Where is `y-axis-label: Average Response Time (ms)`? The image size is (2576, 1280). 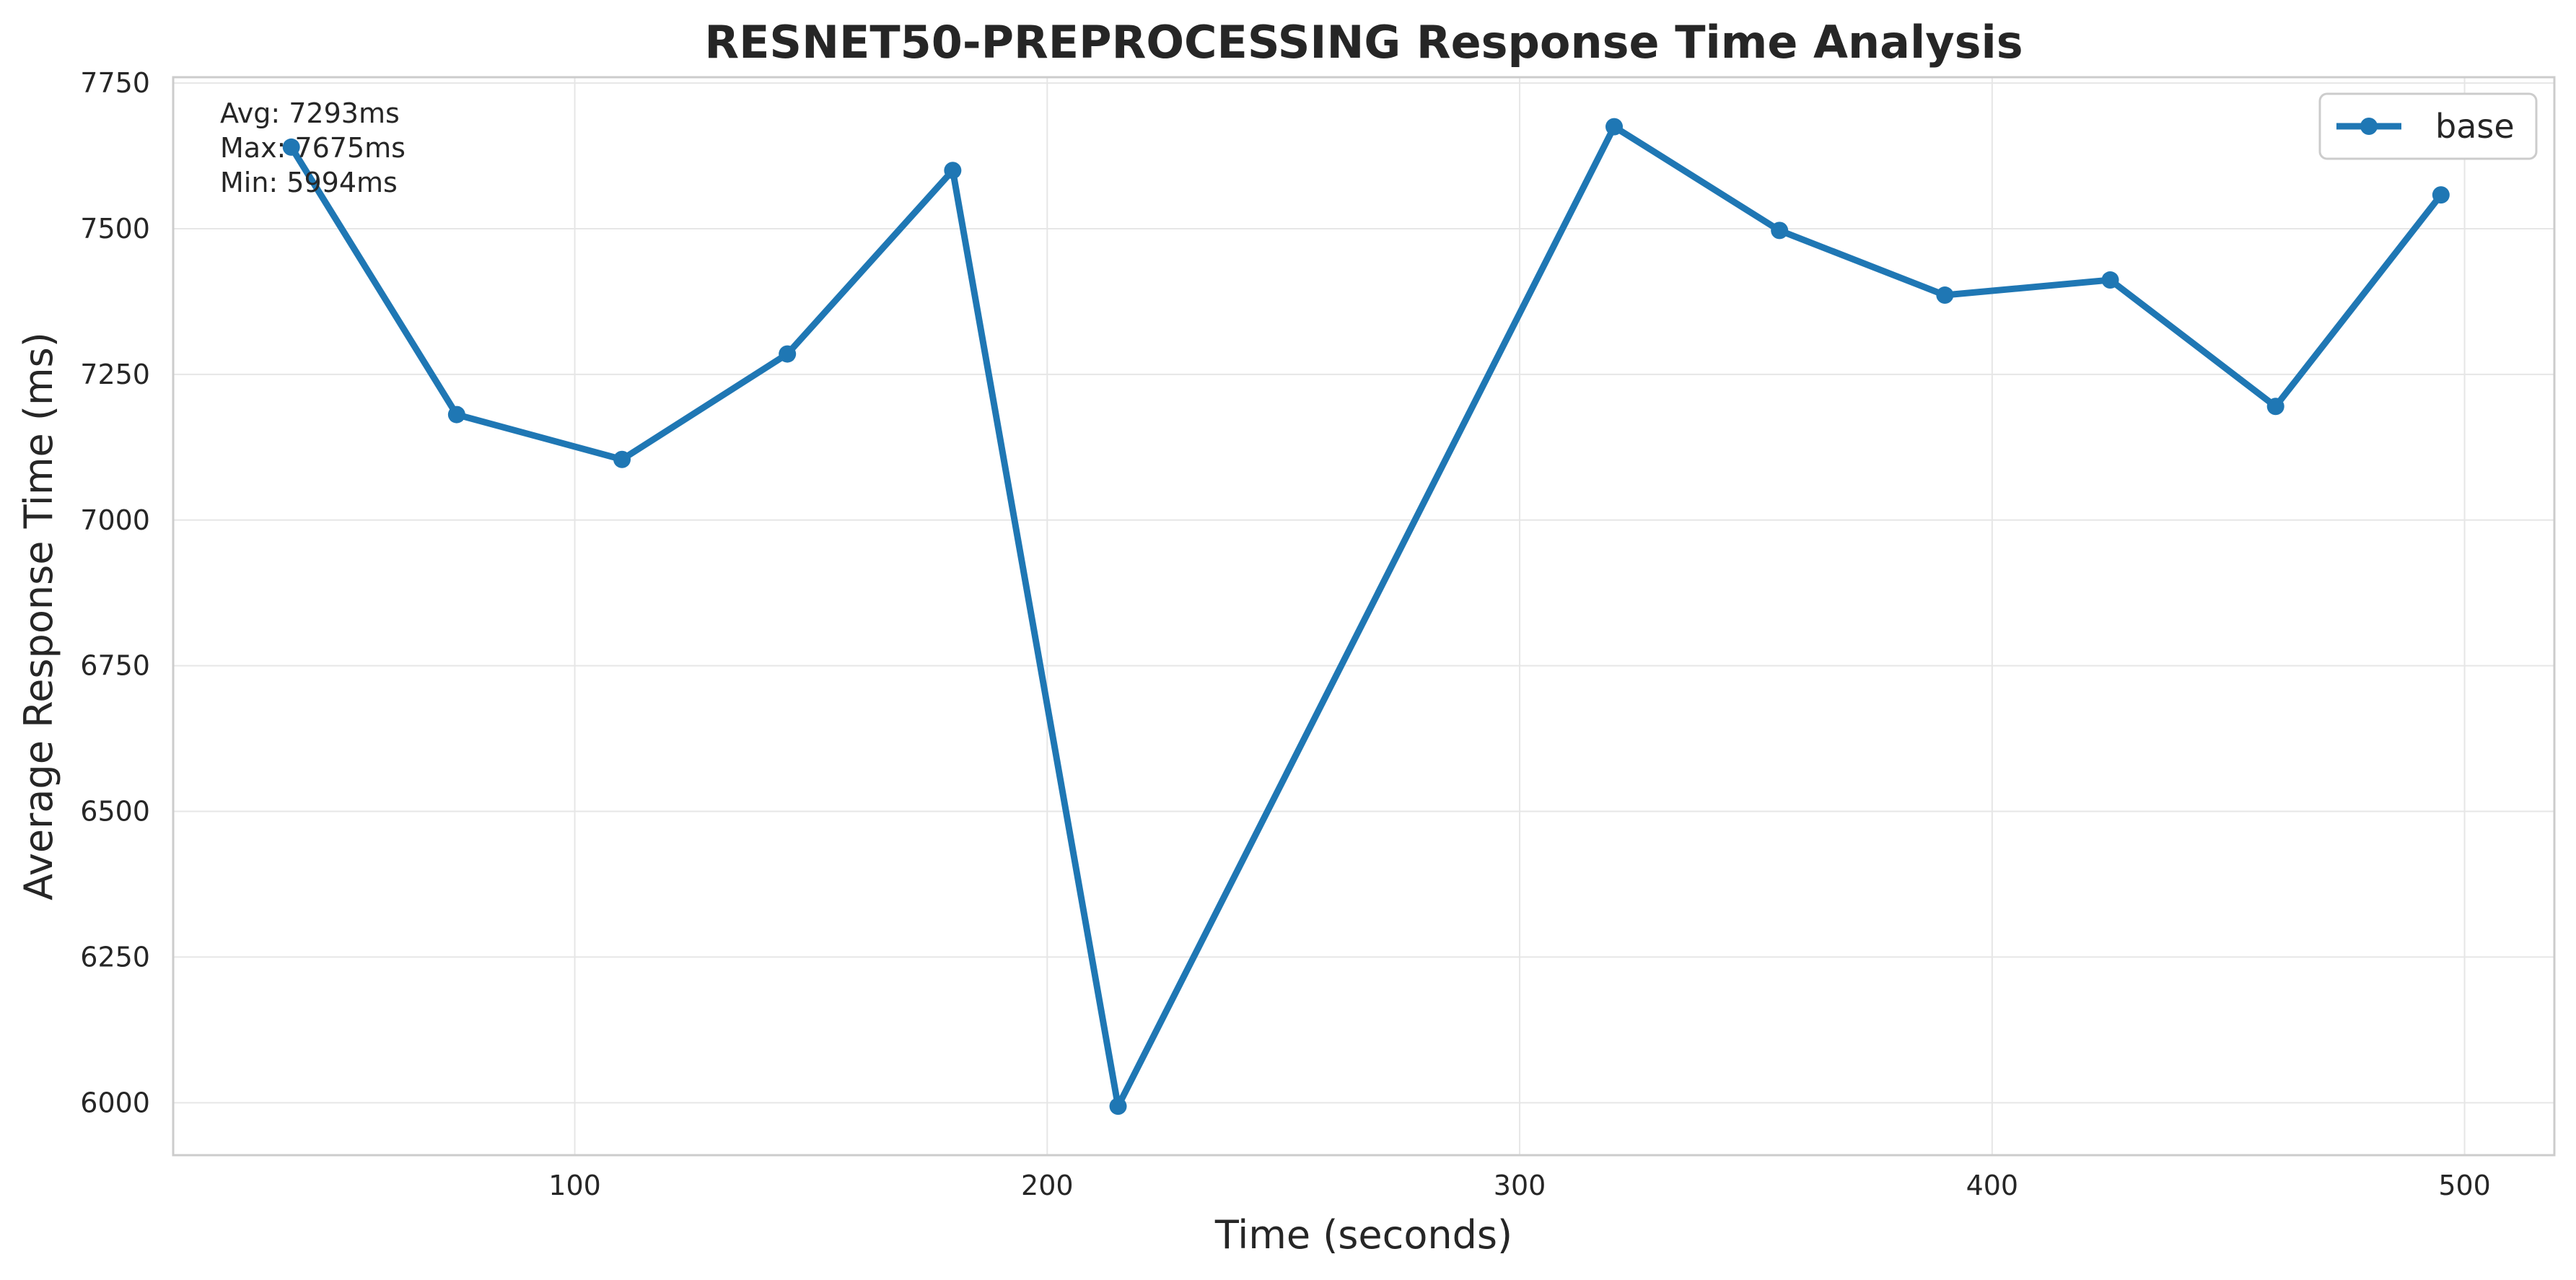
y-axis-label: Average Response Time (ms) is located at coordinates (38, 616).